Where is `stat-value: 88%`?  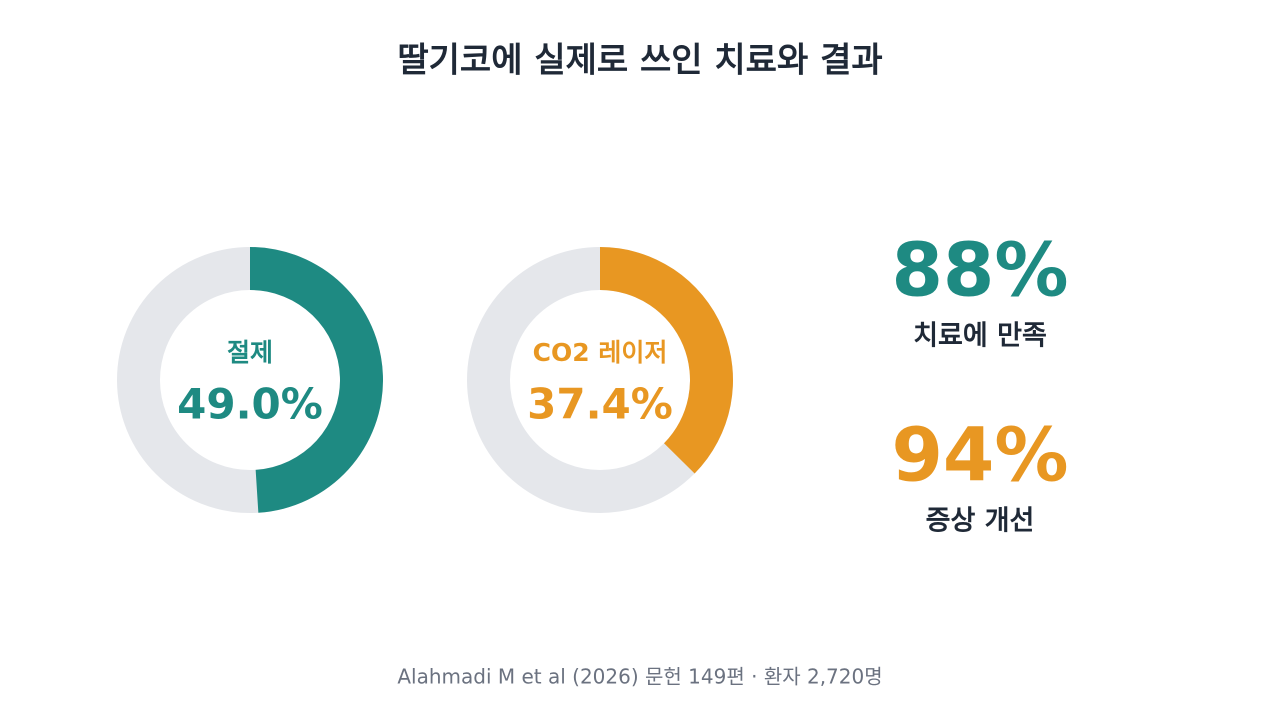 stat-value: 88% is located at coordinates (979, 271).